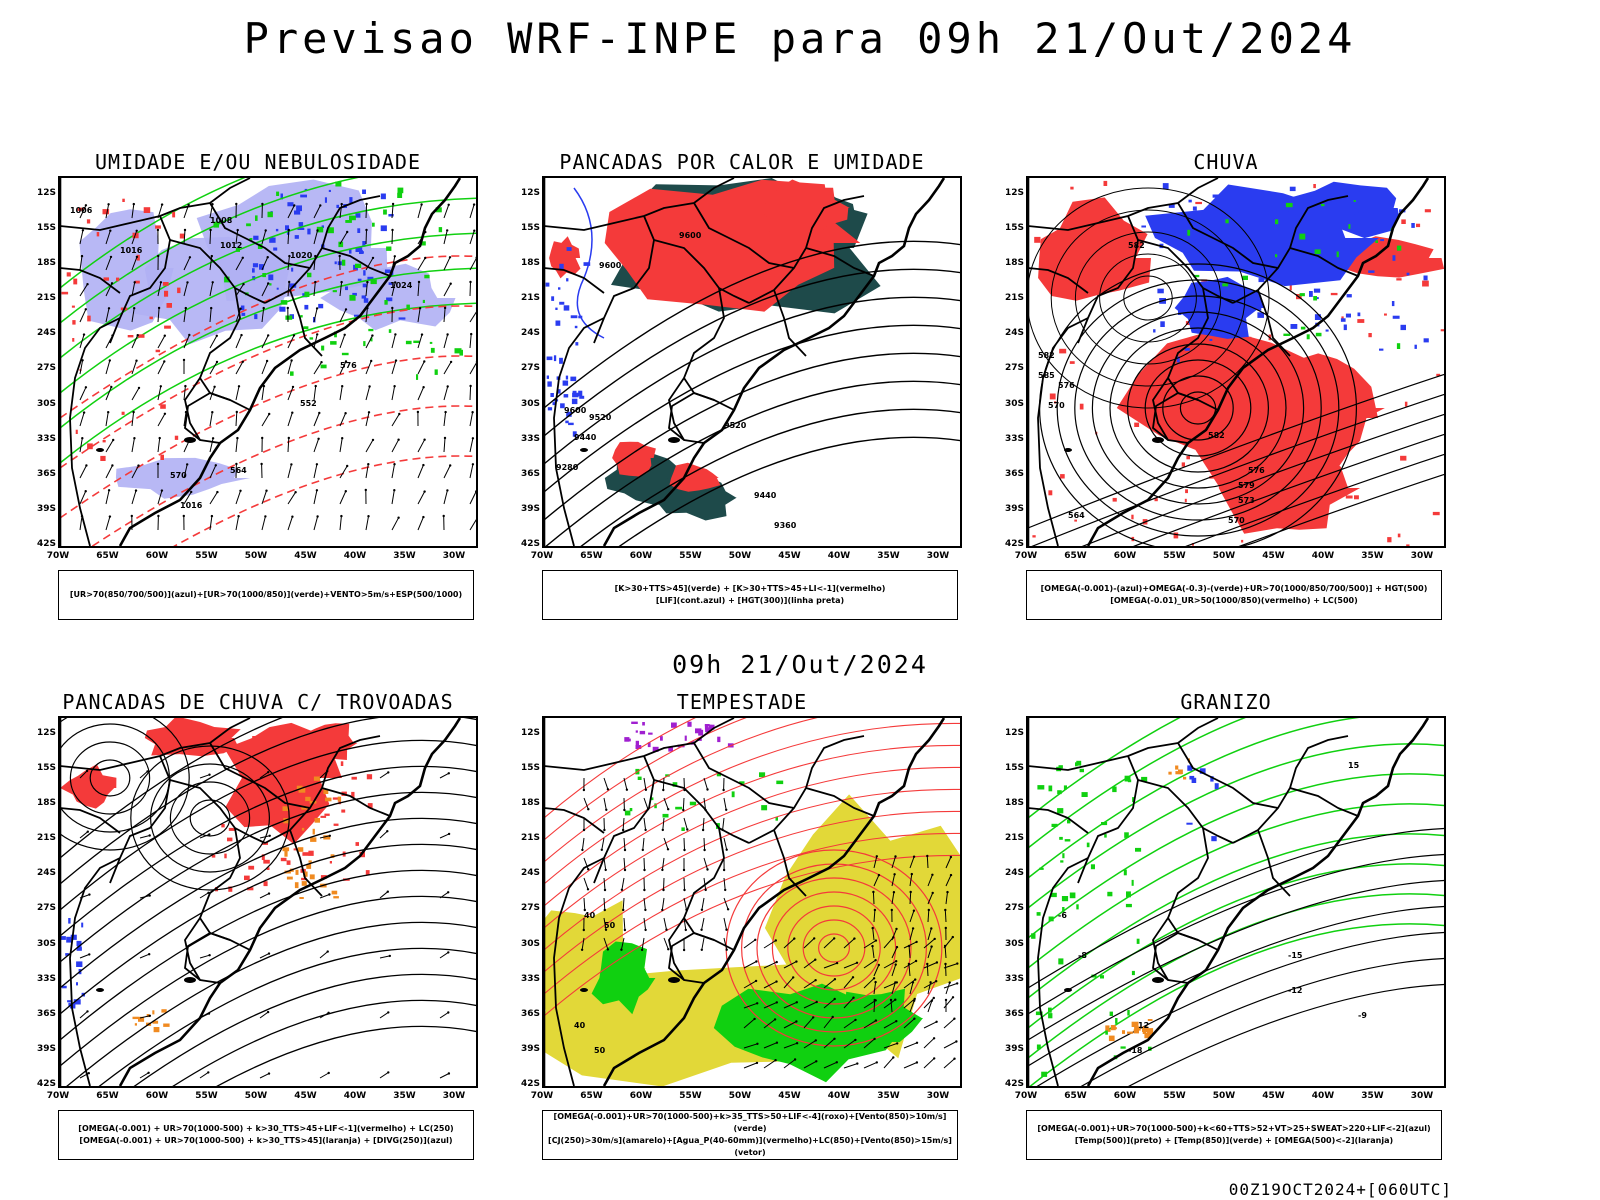  Describe the element at coordinates (1295, 990) in the screenshot. I see `contour-label: -12` at that location.